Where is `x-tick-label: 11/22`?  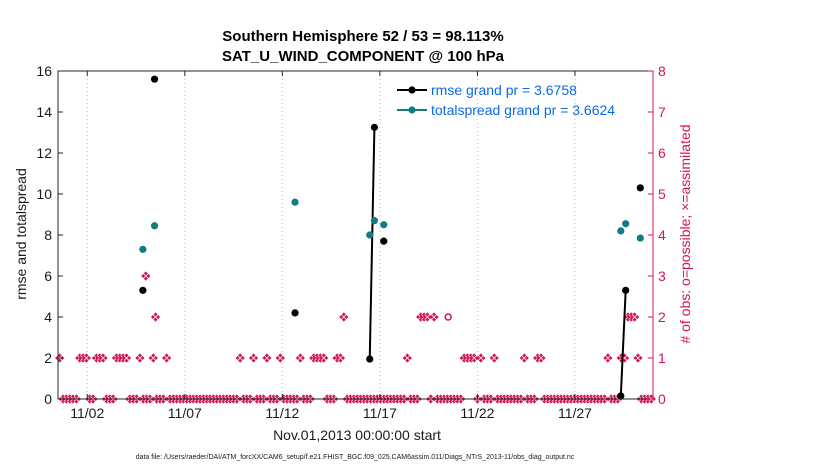 x-tick-label: 11/22 is located at coordinates (477, 413).